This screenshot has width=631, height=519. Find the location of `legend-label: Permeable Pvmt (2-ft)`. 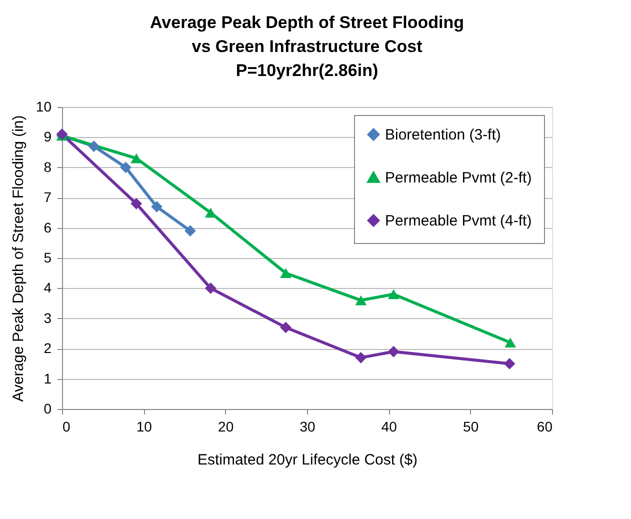

legend-label: Permeable Pvmt (2-ft) is located at coordinates (458, 178).